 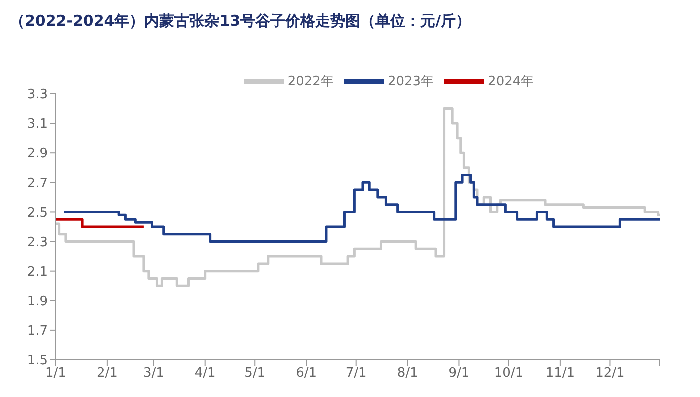 What do you see at coordinates (307, 374) in the screenshot?
I see `x-tick-label: 6/1` at bounding box center [307, 374].